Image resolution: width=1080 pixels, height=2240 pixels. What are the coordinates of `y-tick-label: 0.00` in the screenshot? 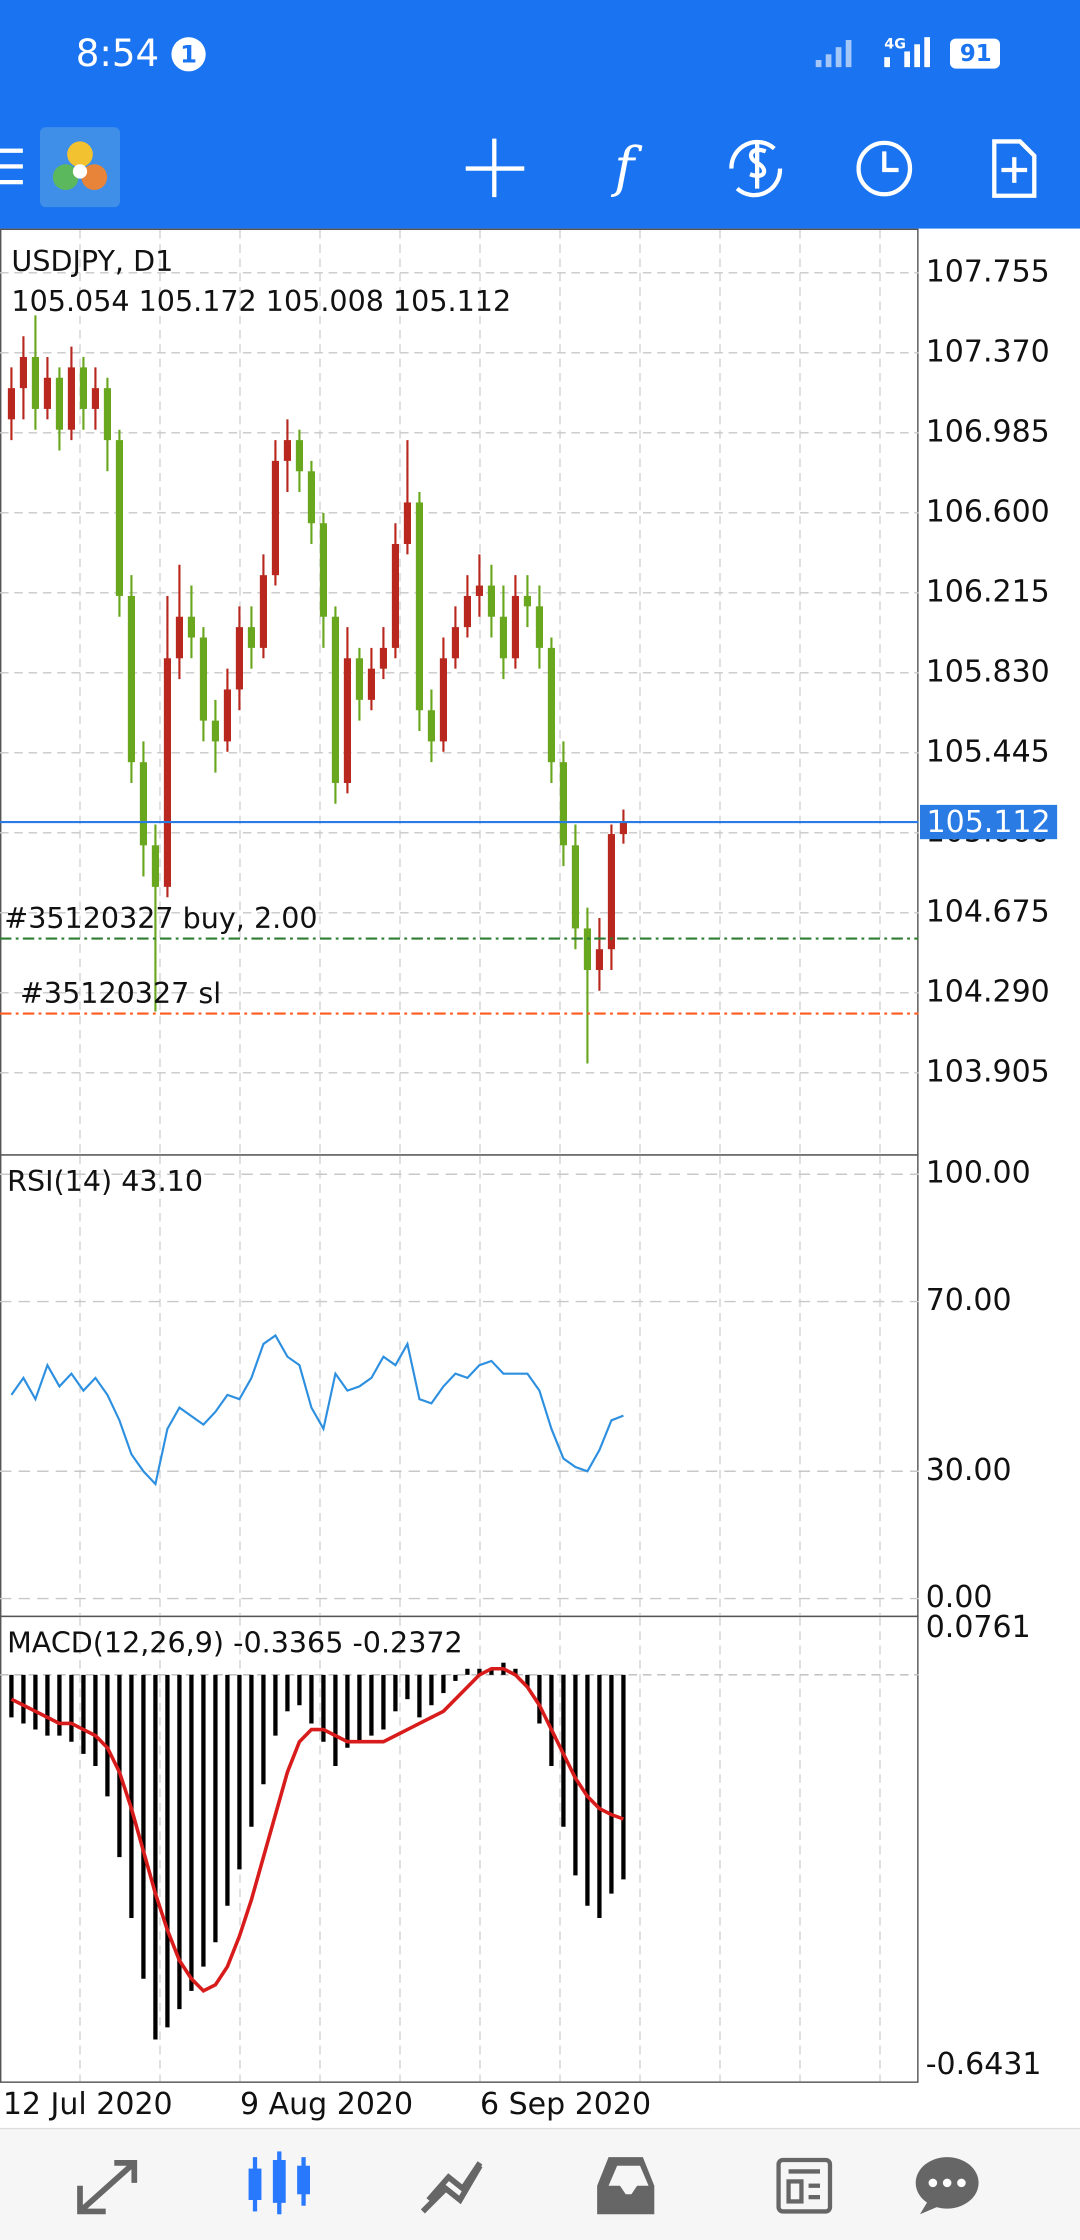 It's located at (959, 1597).